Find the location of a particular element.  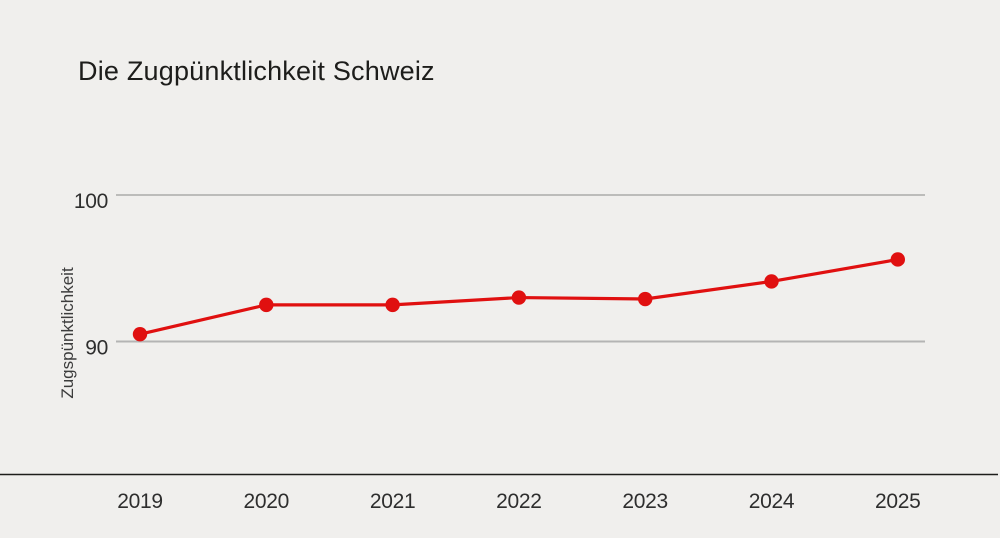

x-tick-label-2023: 2023 is located at coordinates (645, 501).